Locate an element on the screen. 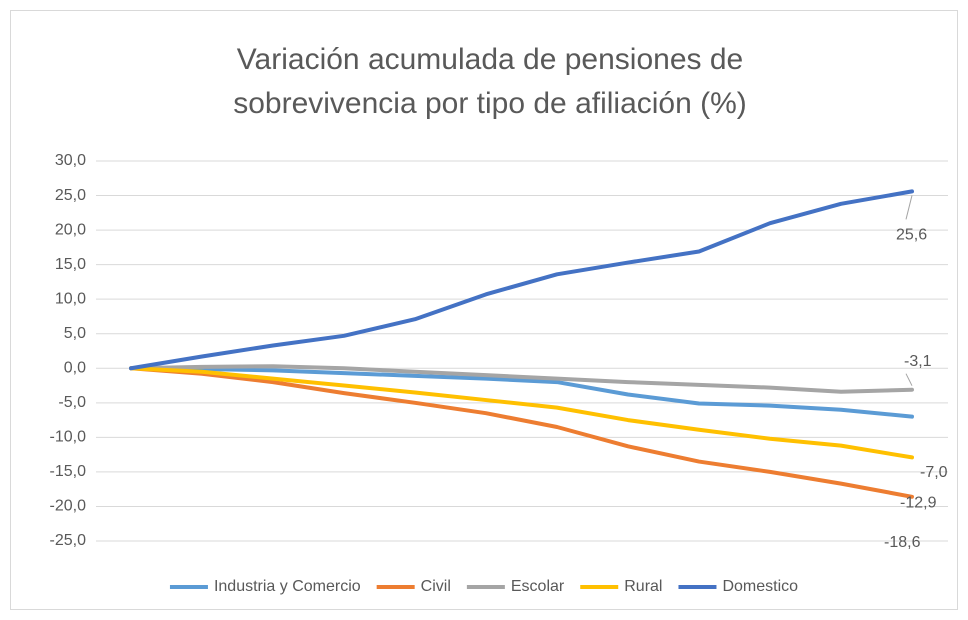  legend-label: Rural is located at coordinates (643, 586).